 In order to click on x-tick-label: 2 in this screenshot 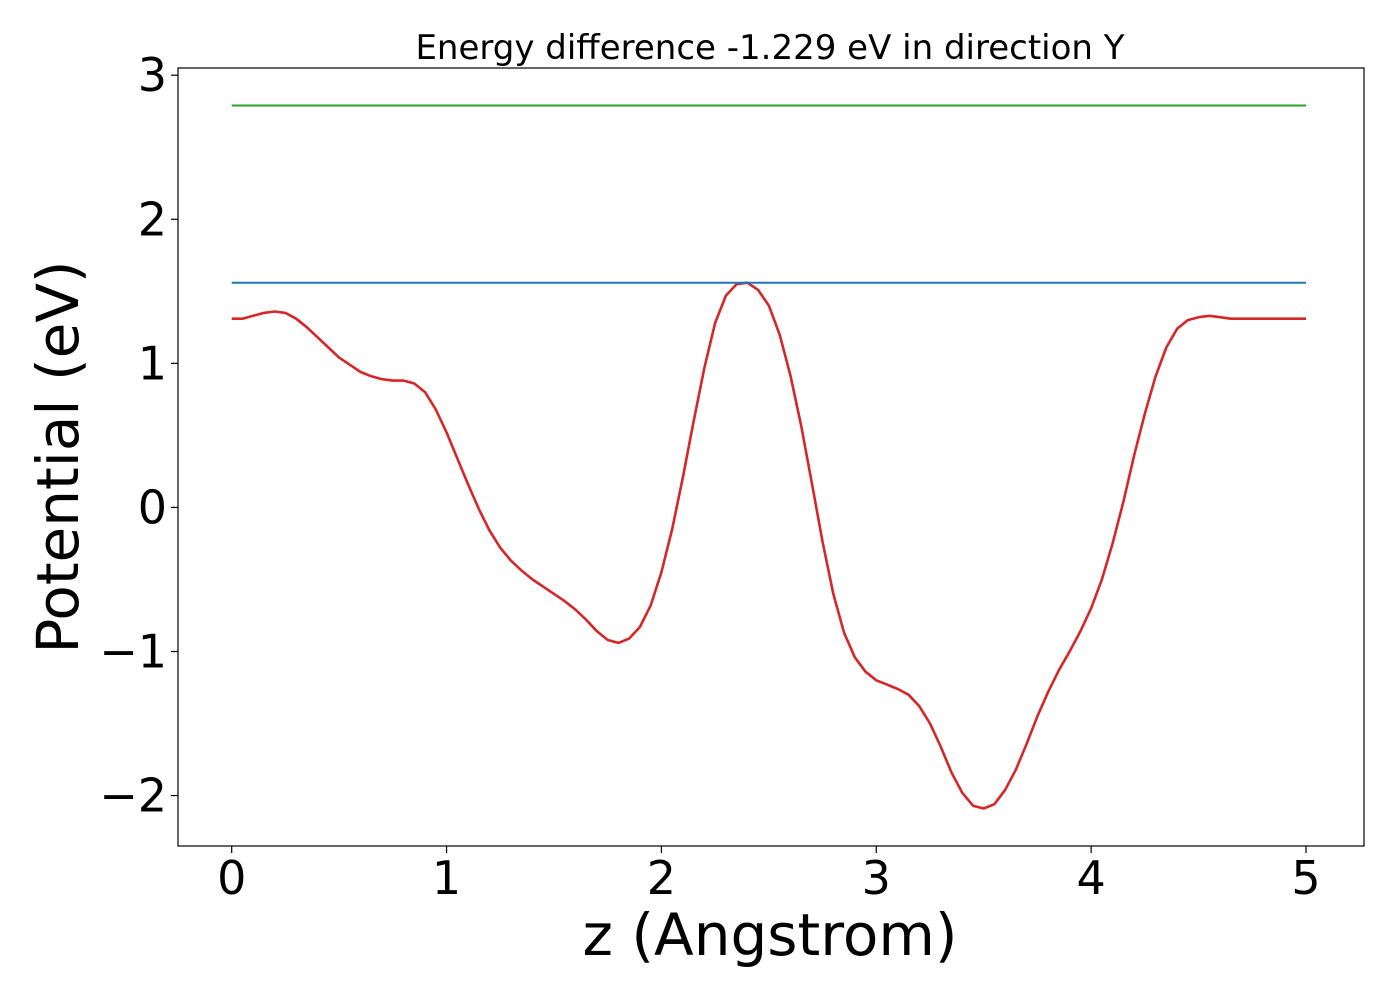, I will do `click(661, 878)`.